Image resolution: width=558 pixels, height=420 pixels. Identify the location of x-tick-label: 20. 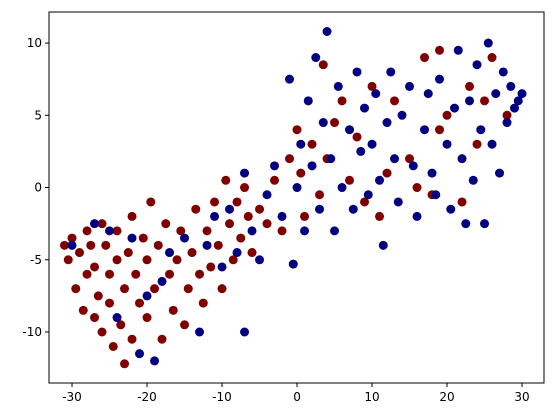
(446, 397).